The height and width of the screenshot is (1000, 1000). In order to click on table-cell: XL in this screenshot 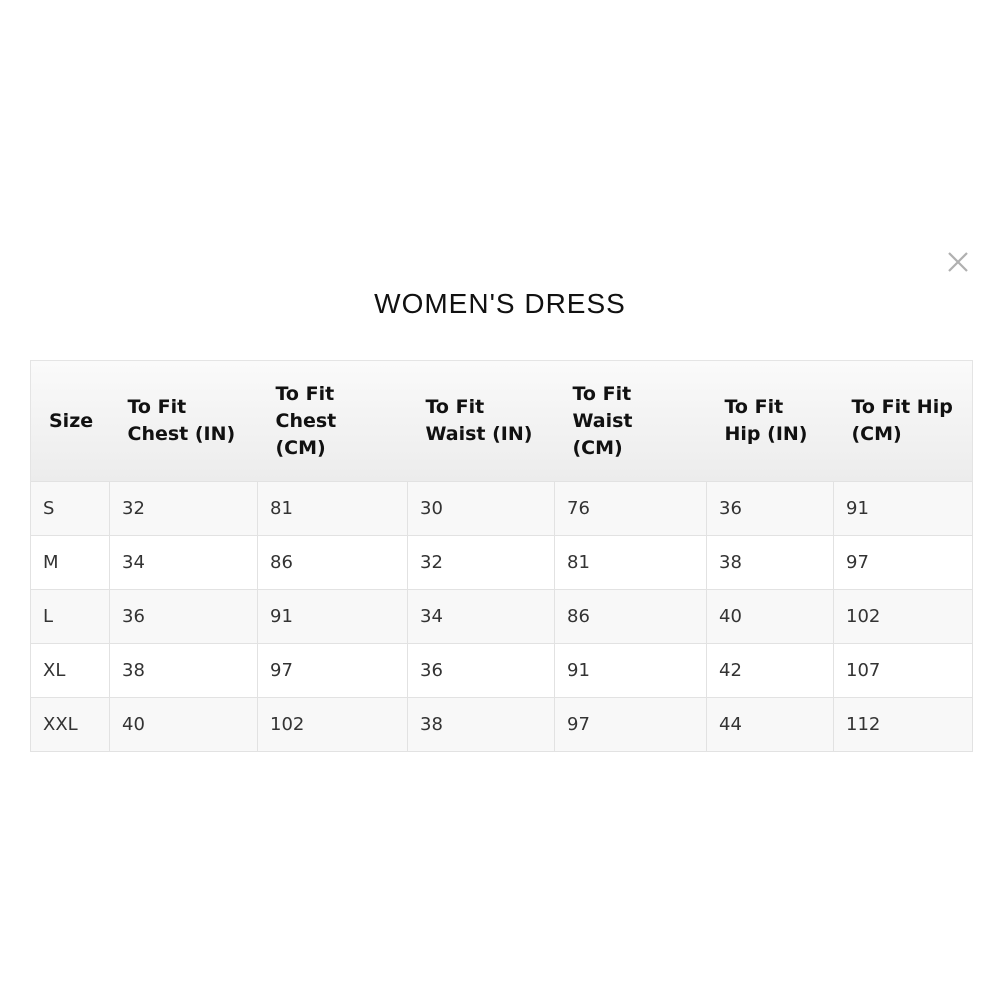, I will do `click(70, 670)`.